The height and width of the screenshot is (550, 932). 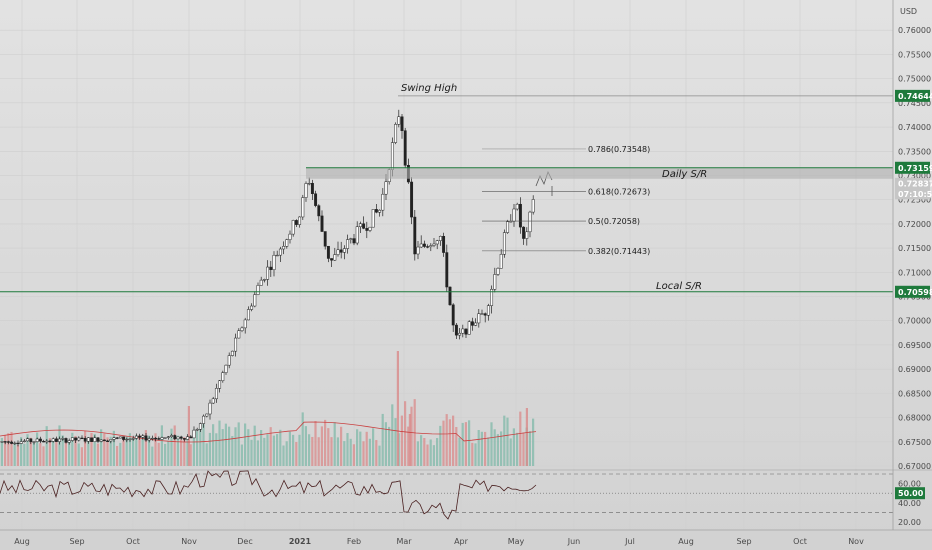 I want to click on rsi-line, so click(x=268, y=495).